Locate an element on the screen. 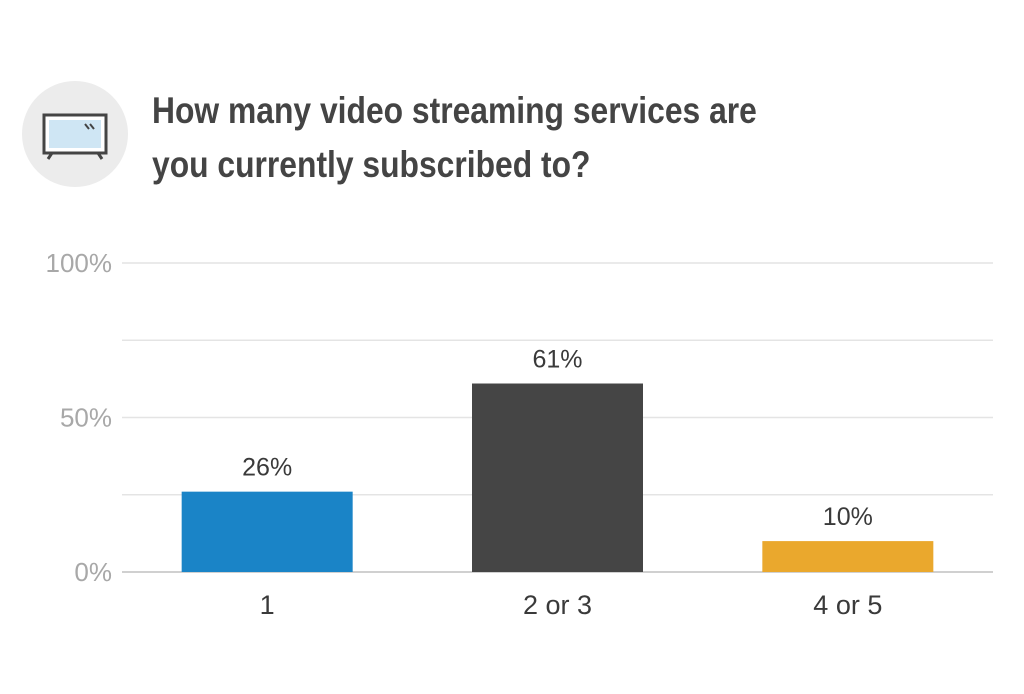 This screenshot has width=1024, height=694. data-label: 61% is located at coordinates (557, 360).